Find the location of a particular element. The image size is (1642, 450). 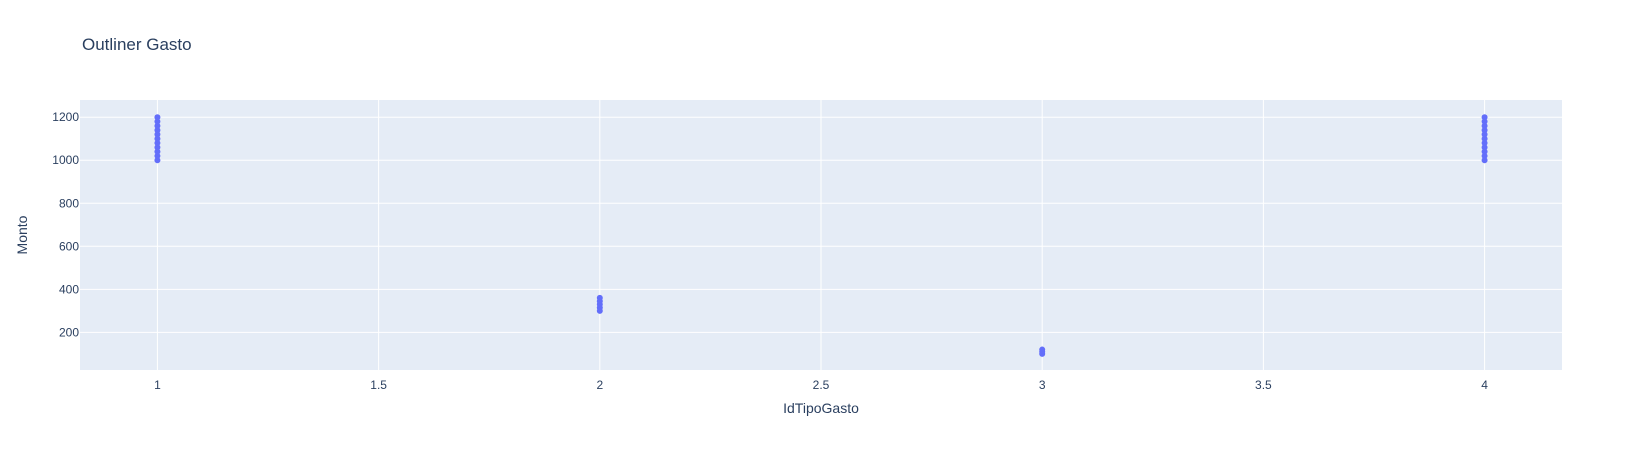

y-tick-label: 400 is located at coordinates (69, 289).